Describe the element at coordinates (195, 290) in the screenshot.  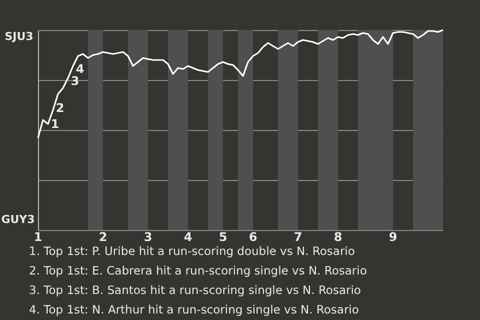
I see `text: 3. Top 1st: B. Santos hit a run-scoring single vs N. Rosario` at that location.